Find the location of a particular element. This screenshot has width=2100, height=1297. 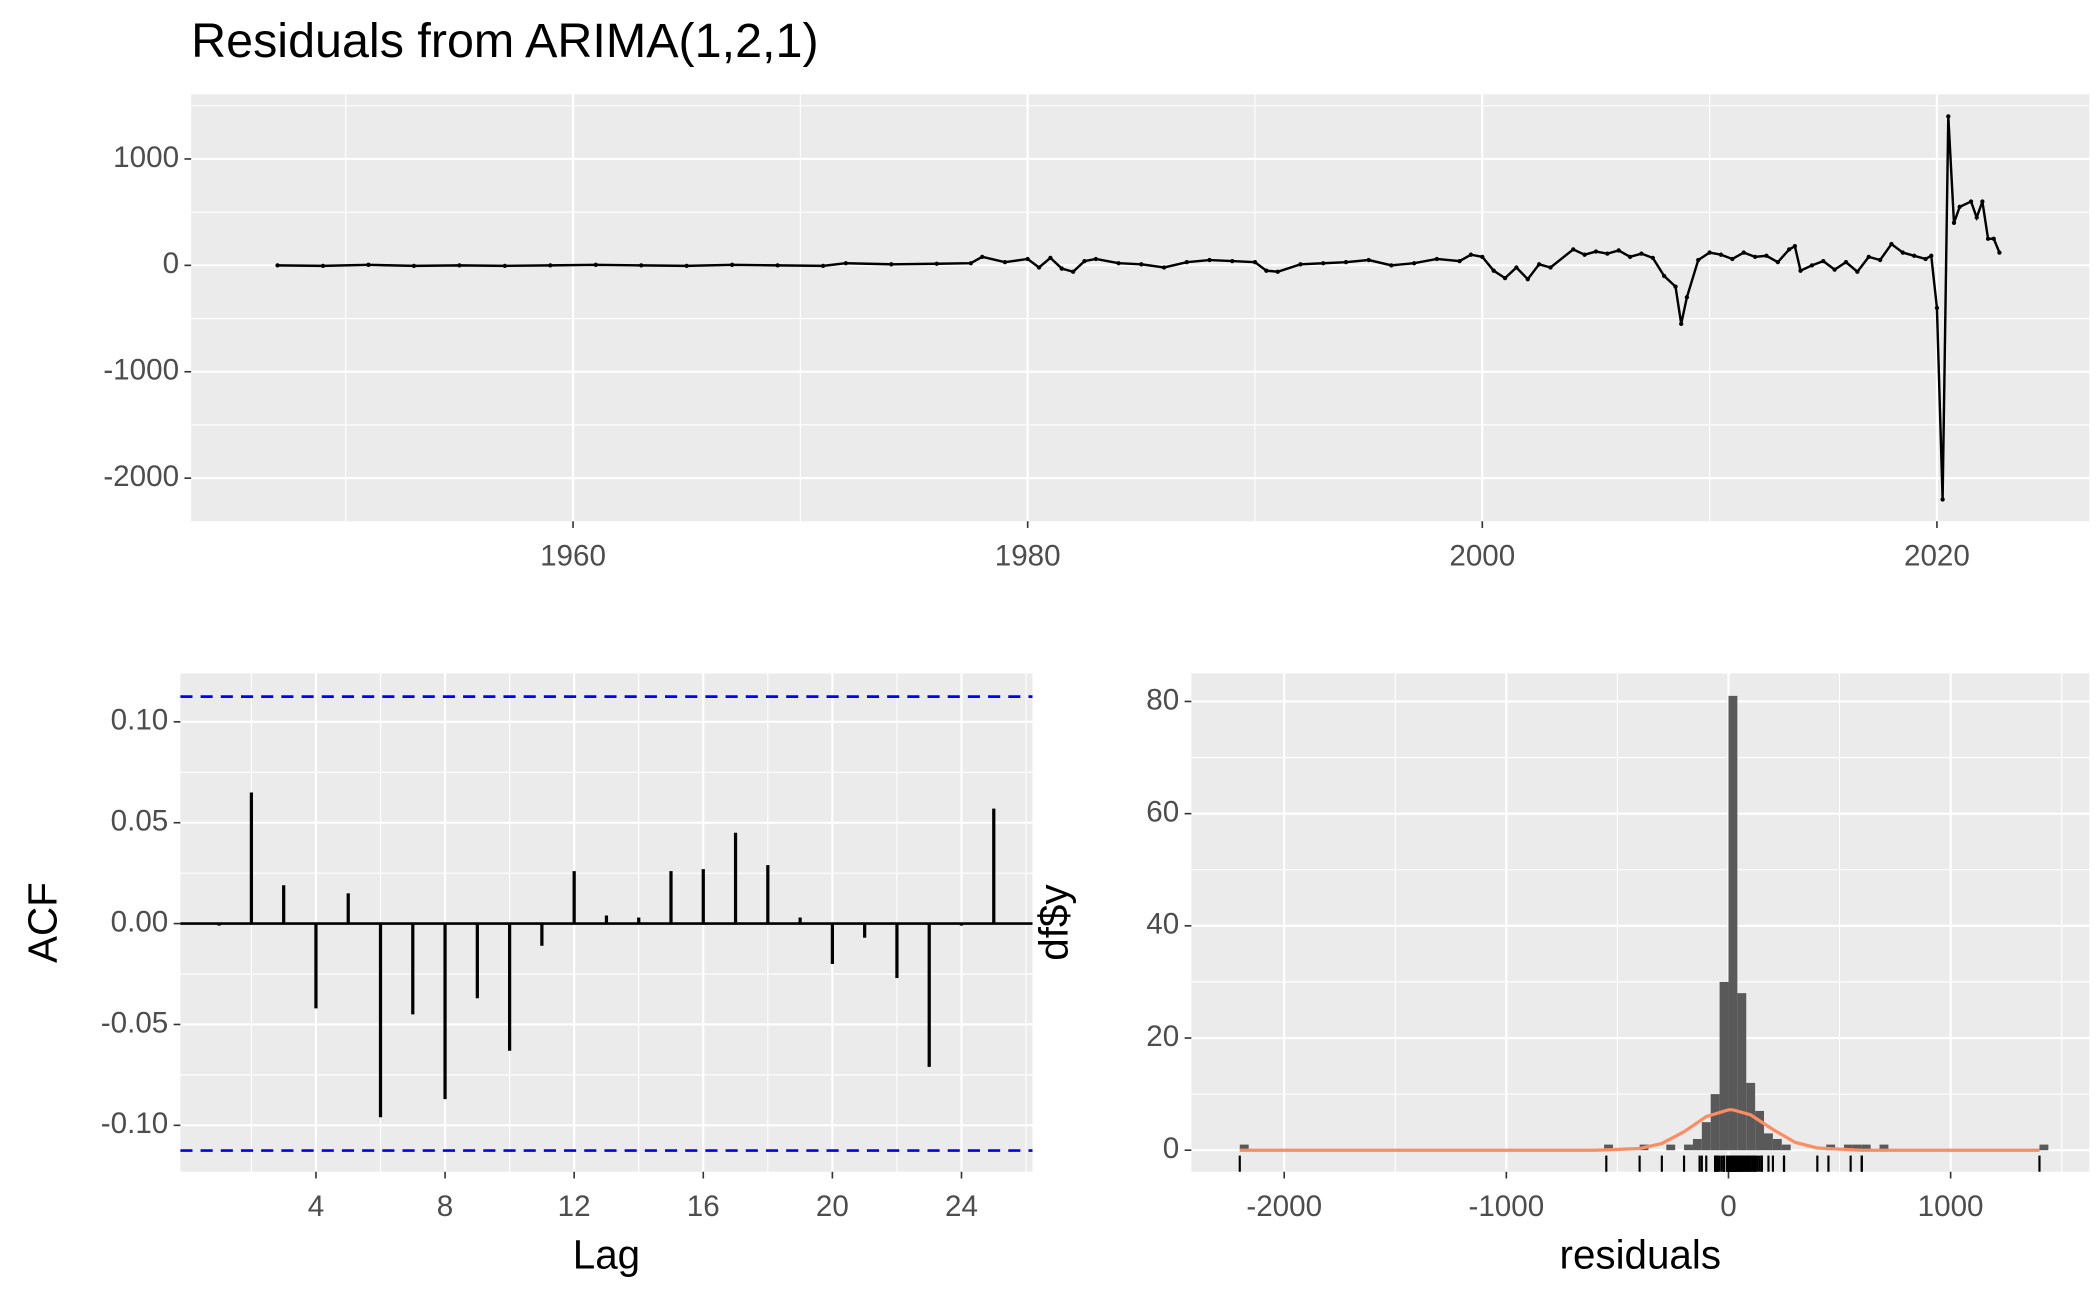

y-tick-label: 60 is located at coordinates (1162, 811).